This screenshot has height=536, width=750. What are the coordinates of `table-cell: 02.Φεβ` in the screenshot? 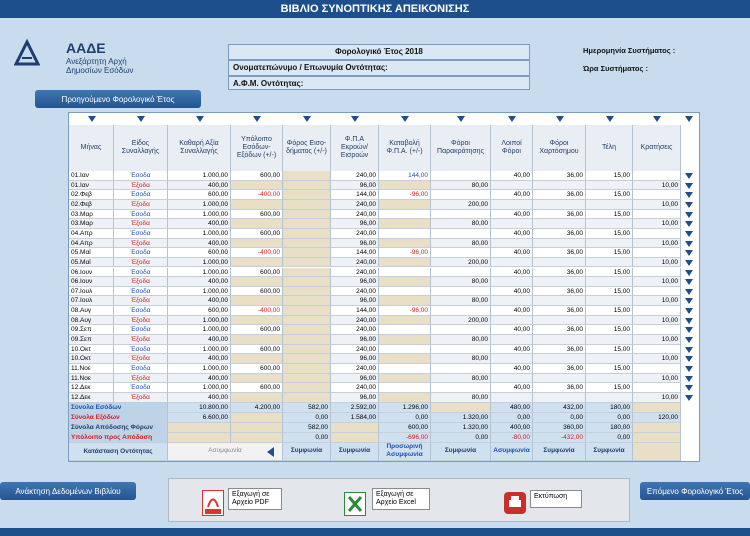 It's located at (91, 204).